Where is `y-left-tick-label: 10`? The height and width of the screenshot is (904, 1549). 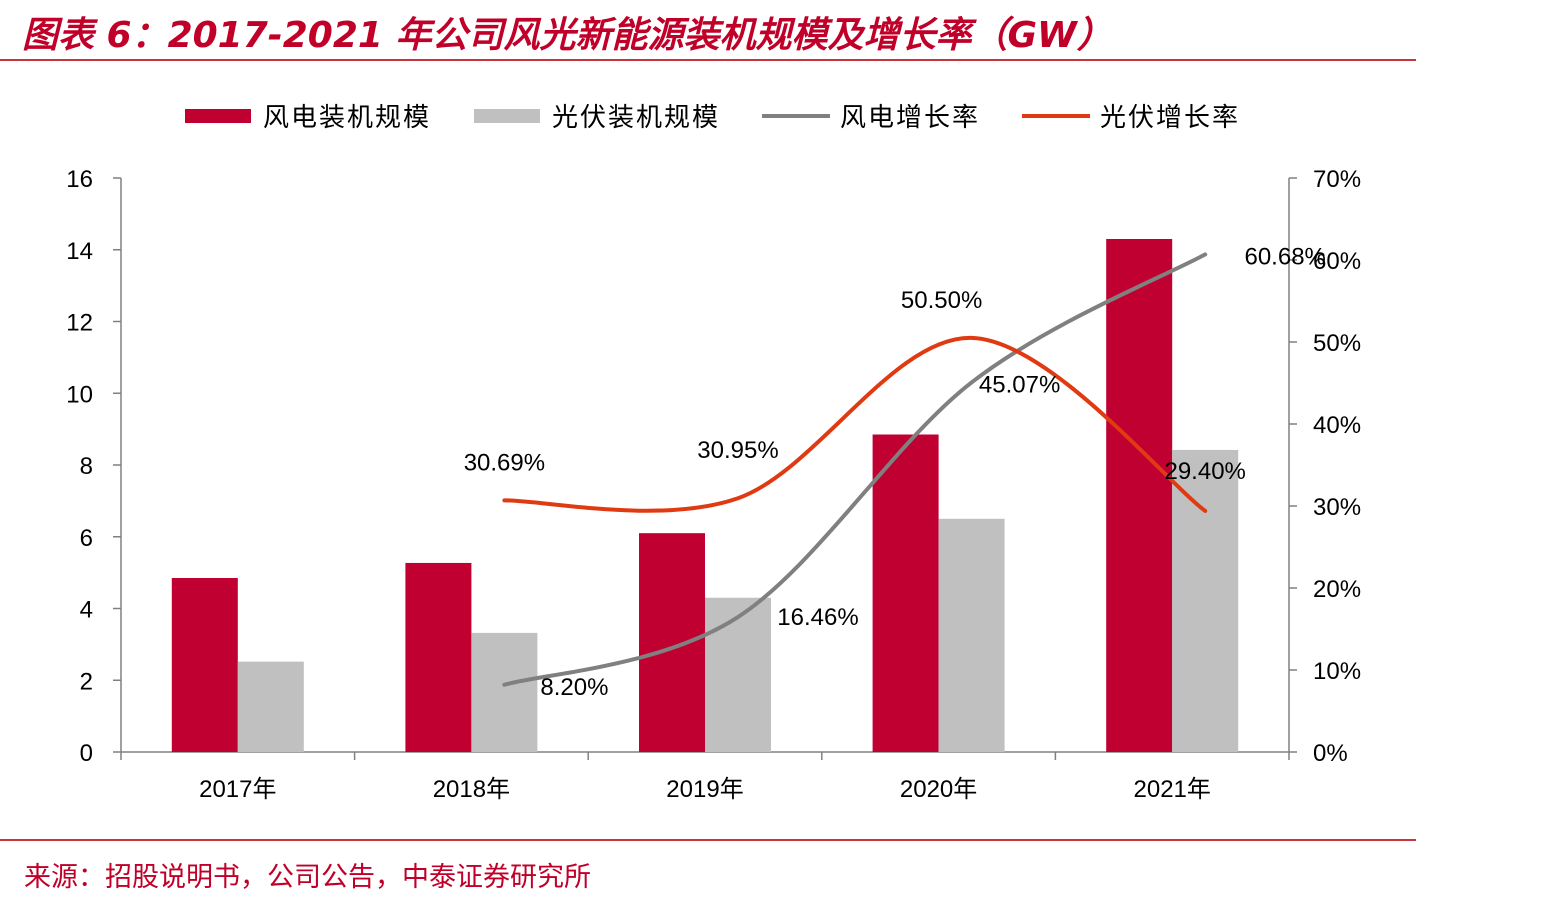
y-left-tick-label: 10 is located at coordinates (79, 394).